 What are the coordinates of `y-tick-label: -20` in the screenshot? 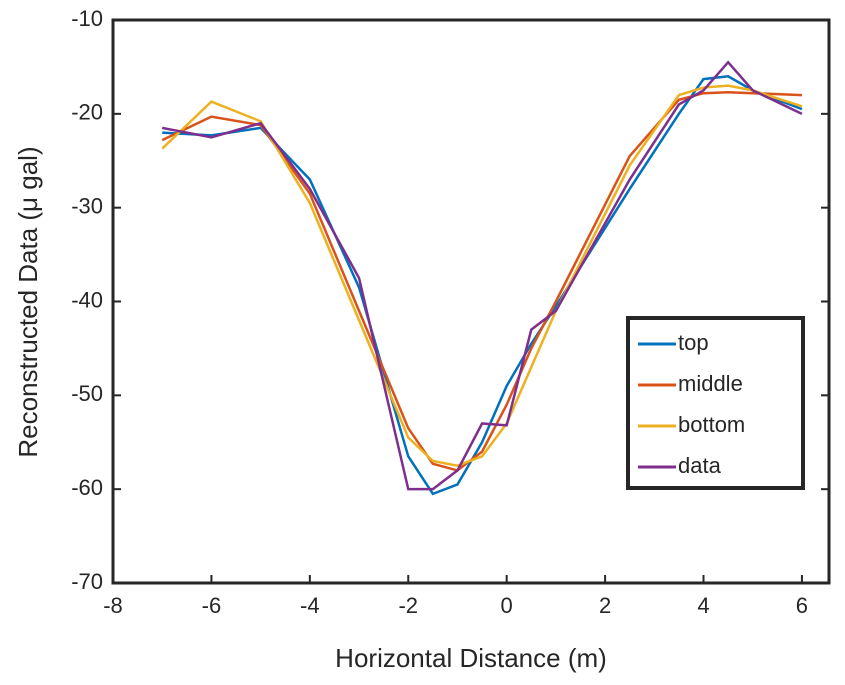 It's located at (87, 112).